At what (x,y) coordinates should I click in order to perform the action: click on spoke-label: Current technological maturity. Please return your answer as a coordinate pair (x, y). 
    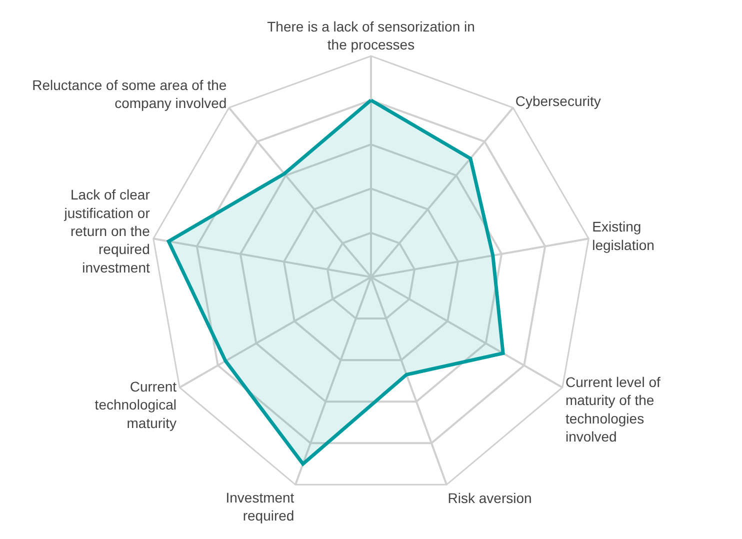
    Looking at the image, I should click on (135, 404).